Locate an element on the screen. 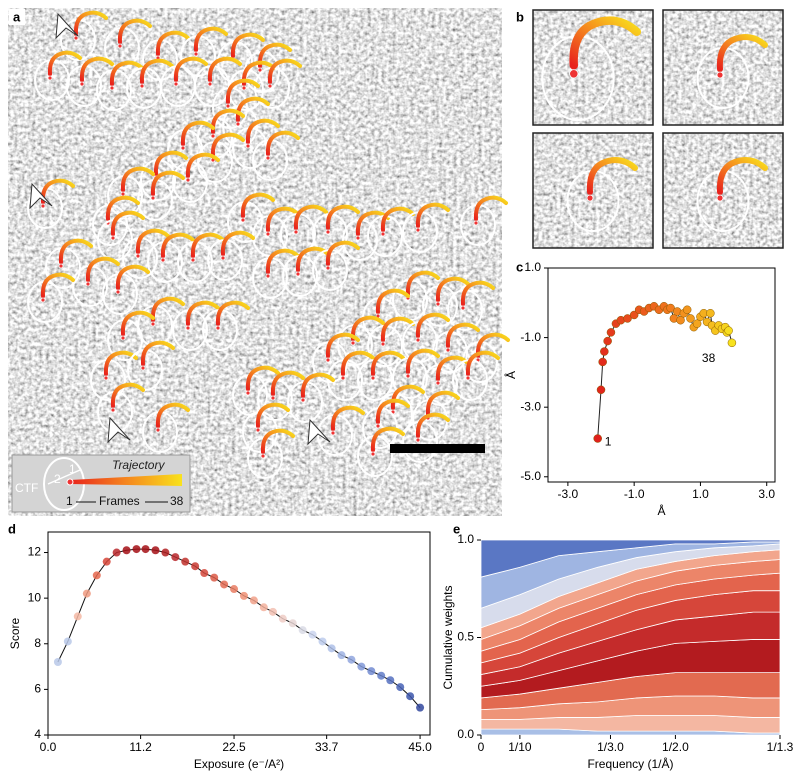  annotation: 1 is located at coordinates (608, 442).